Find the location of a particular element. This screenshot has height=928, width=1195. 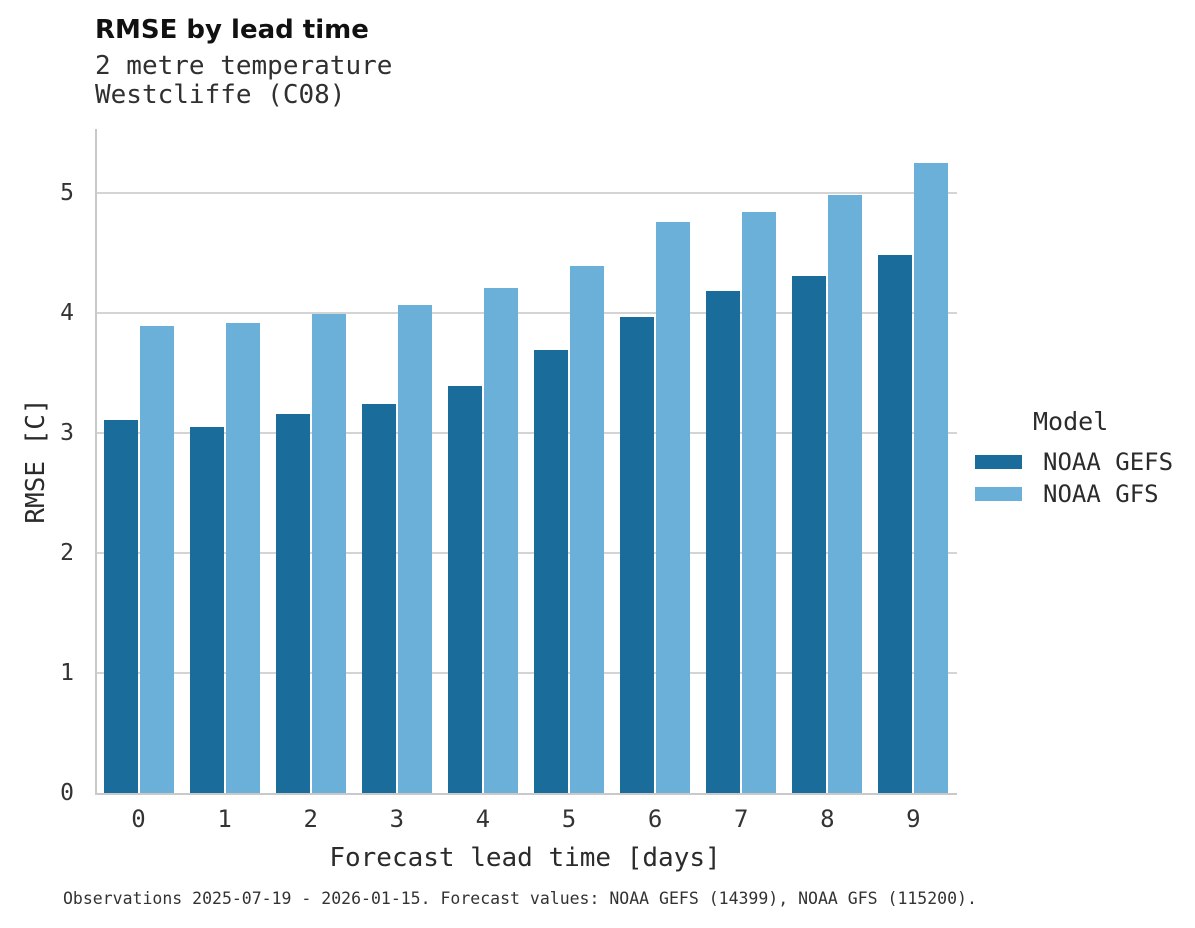

x-tick-label: 3 is located at coordinates (397, 819).